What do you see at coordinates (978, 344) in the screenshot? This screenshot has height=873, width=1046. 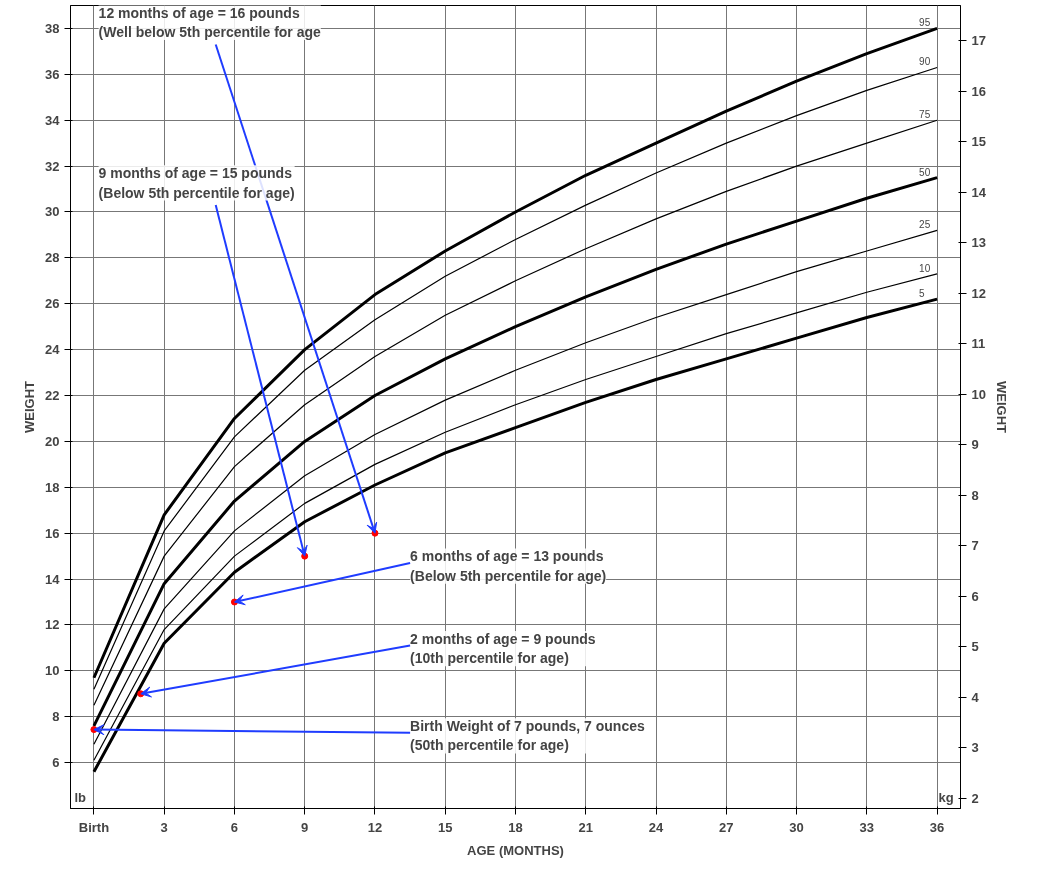 I see `y2-tick-label: 11` at bounding box center [978, 344].